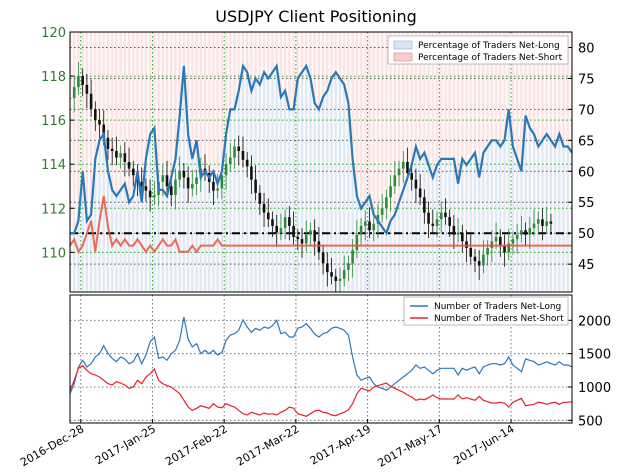 The image size is (624, 473). What do you see at coordinates (586, 172) in the screenshot?
I see `right-tick-label: 60` at bounding box center [586, 172].